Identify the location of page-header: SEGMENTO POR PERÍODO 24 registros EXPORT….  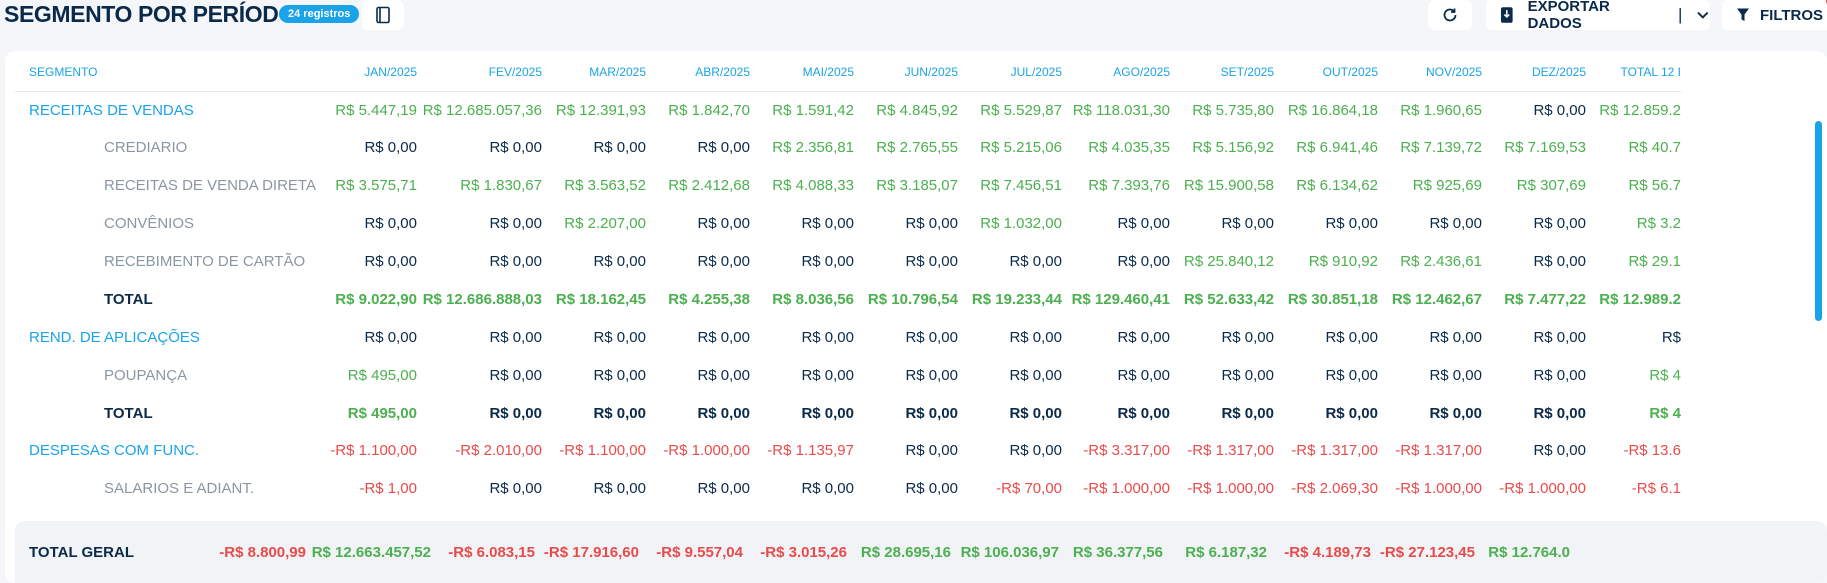
(913, 17).